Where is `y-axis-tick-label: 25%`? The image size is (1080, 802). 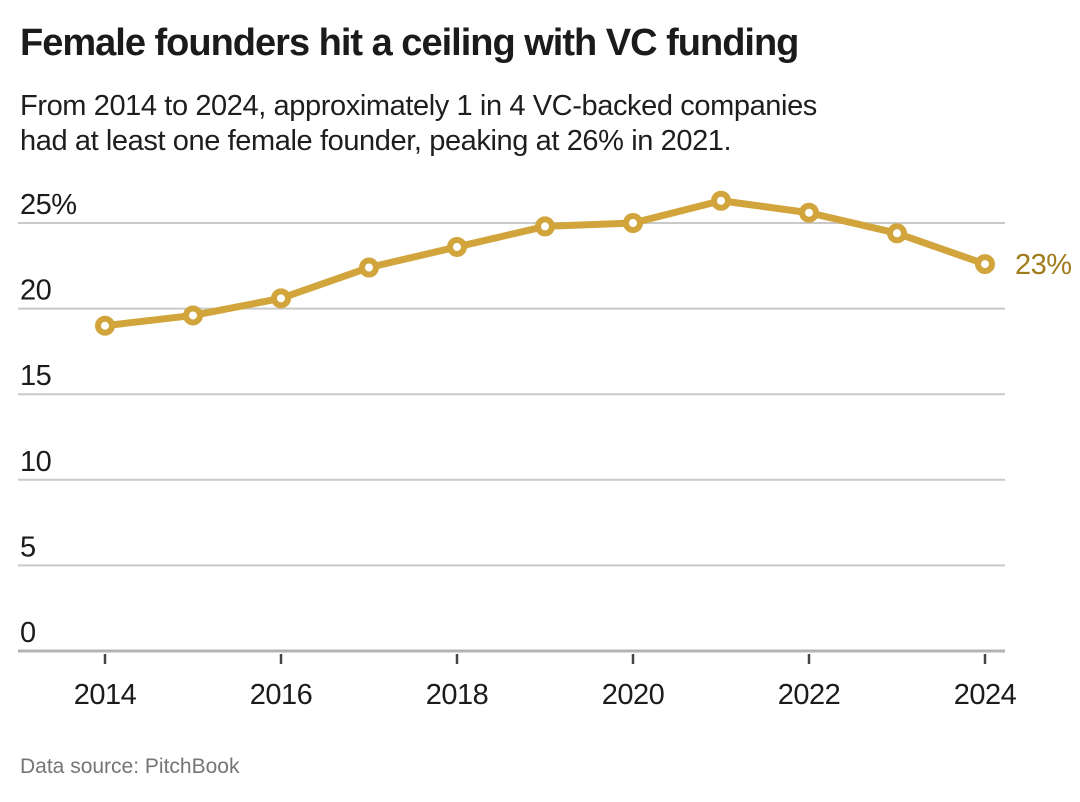 y-axis-tick-label: 25% is located at coordinates (48, 205).